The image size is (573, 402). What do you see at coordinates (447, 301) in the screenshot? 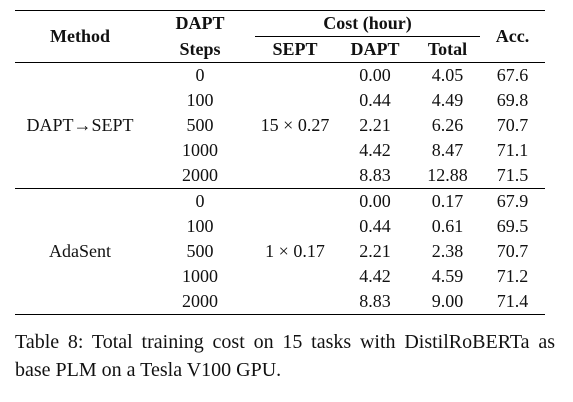
I see `total-cell: 9.00` at bounding box center [447, 301].